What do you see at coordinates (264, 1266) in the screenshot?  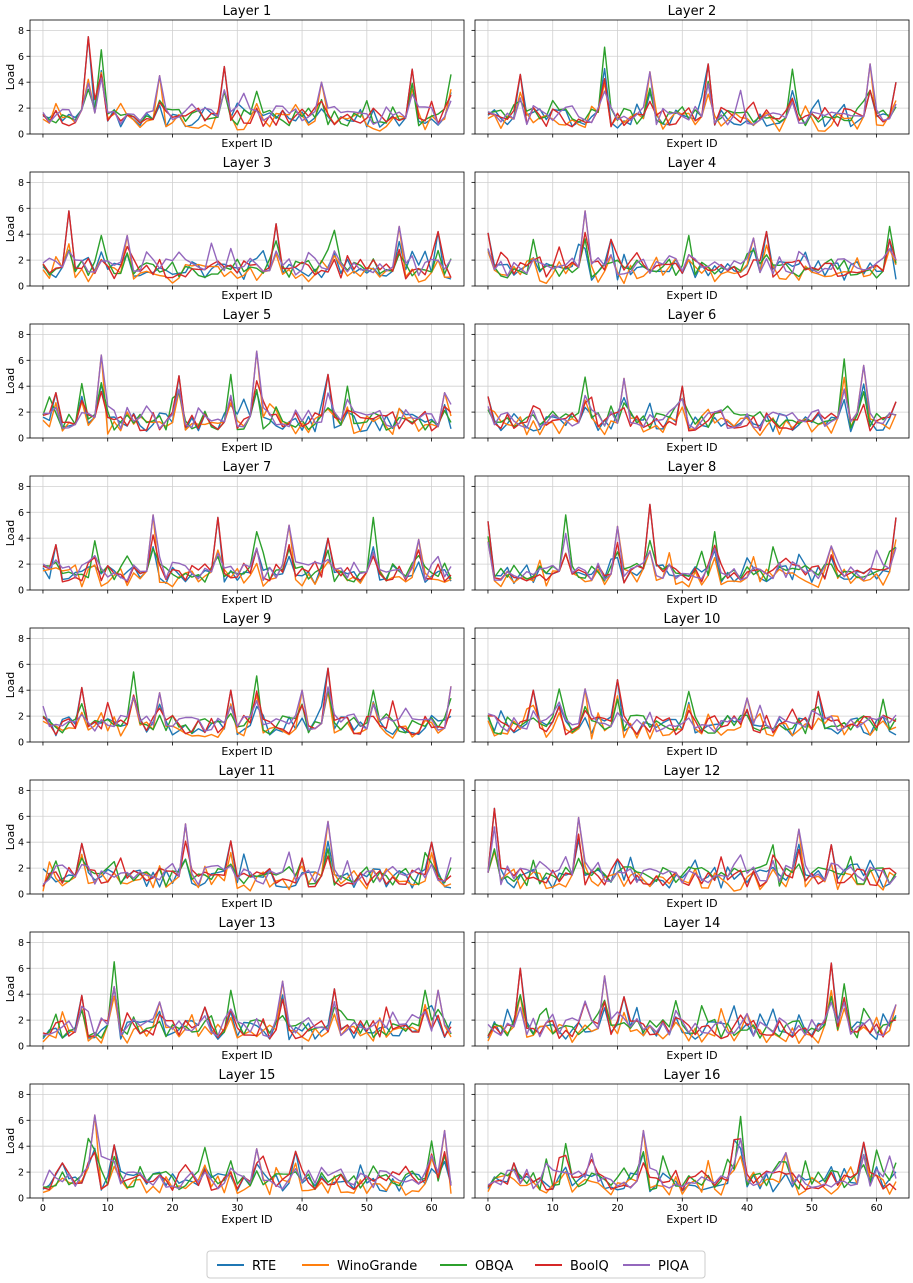 I see `legend-label-rte: RTE` at bounding box center [264, 1266].